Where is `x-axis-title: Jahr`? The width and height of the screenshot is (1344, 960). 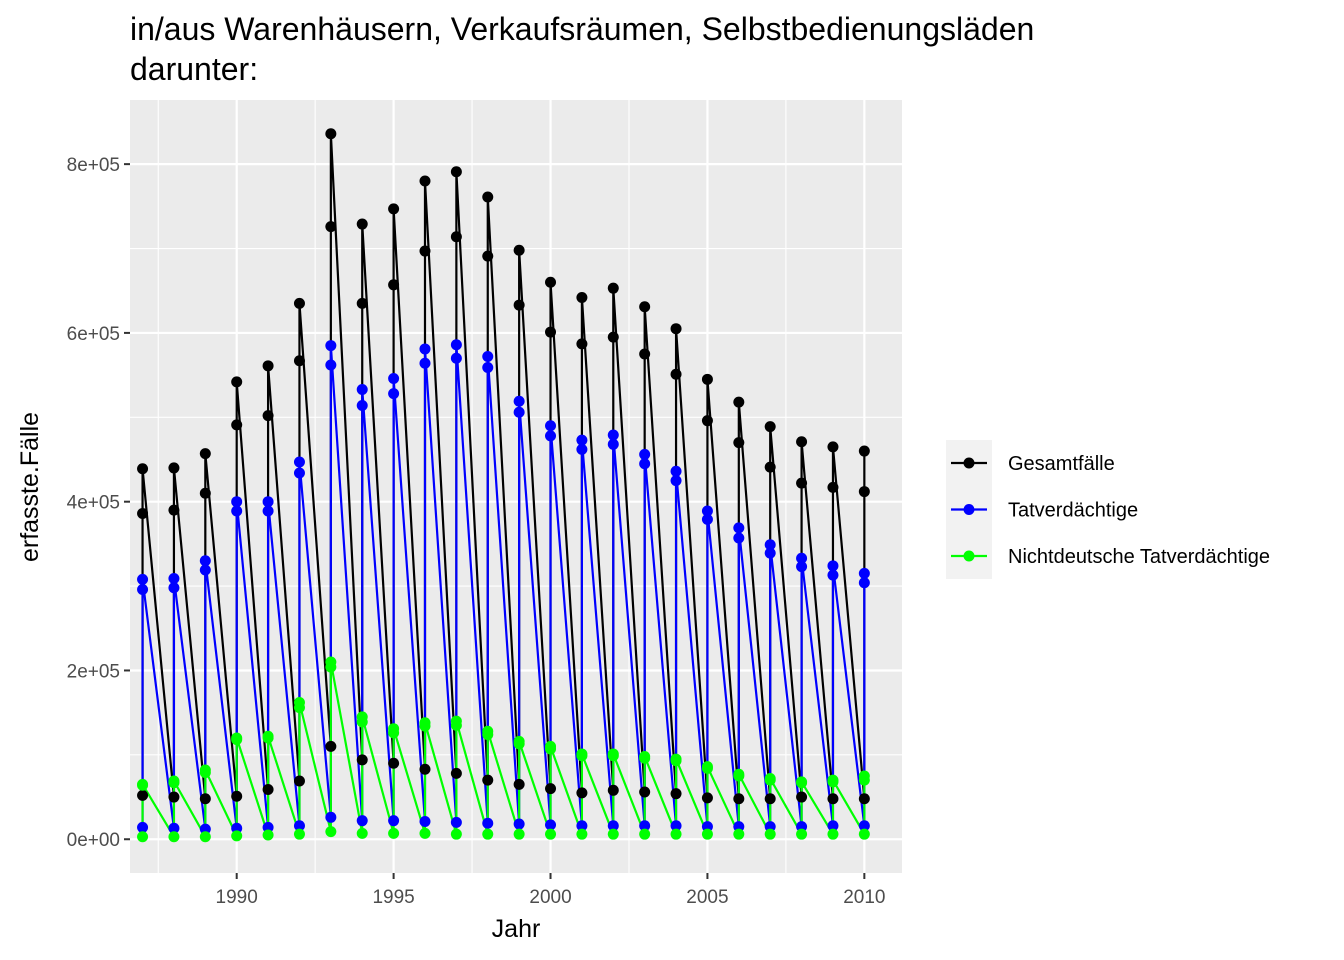
x-axis-title: Jahr is located at coordinates (516, 929).